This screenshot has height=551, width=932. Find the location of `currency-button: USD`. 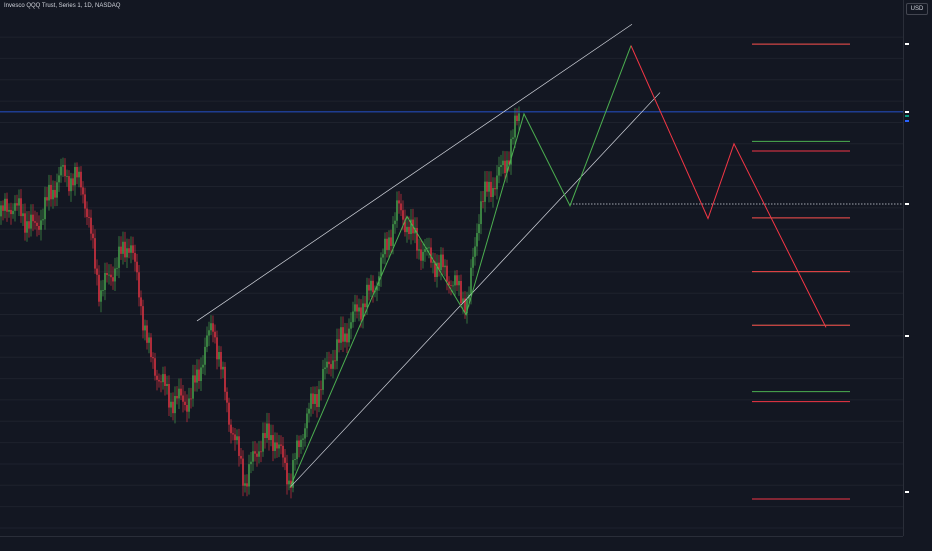

currency-button: USD is located at coordinates (917, 9).